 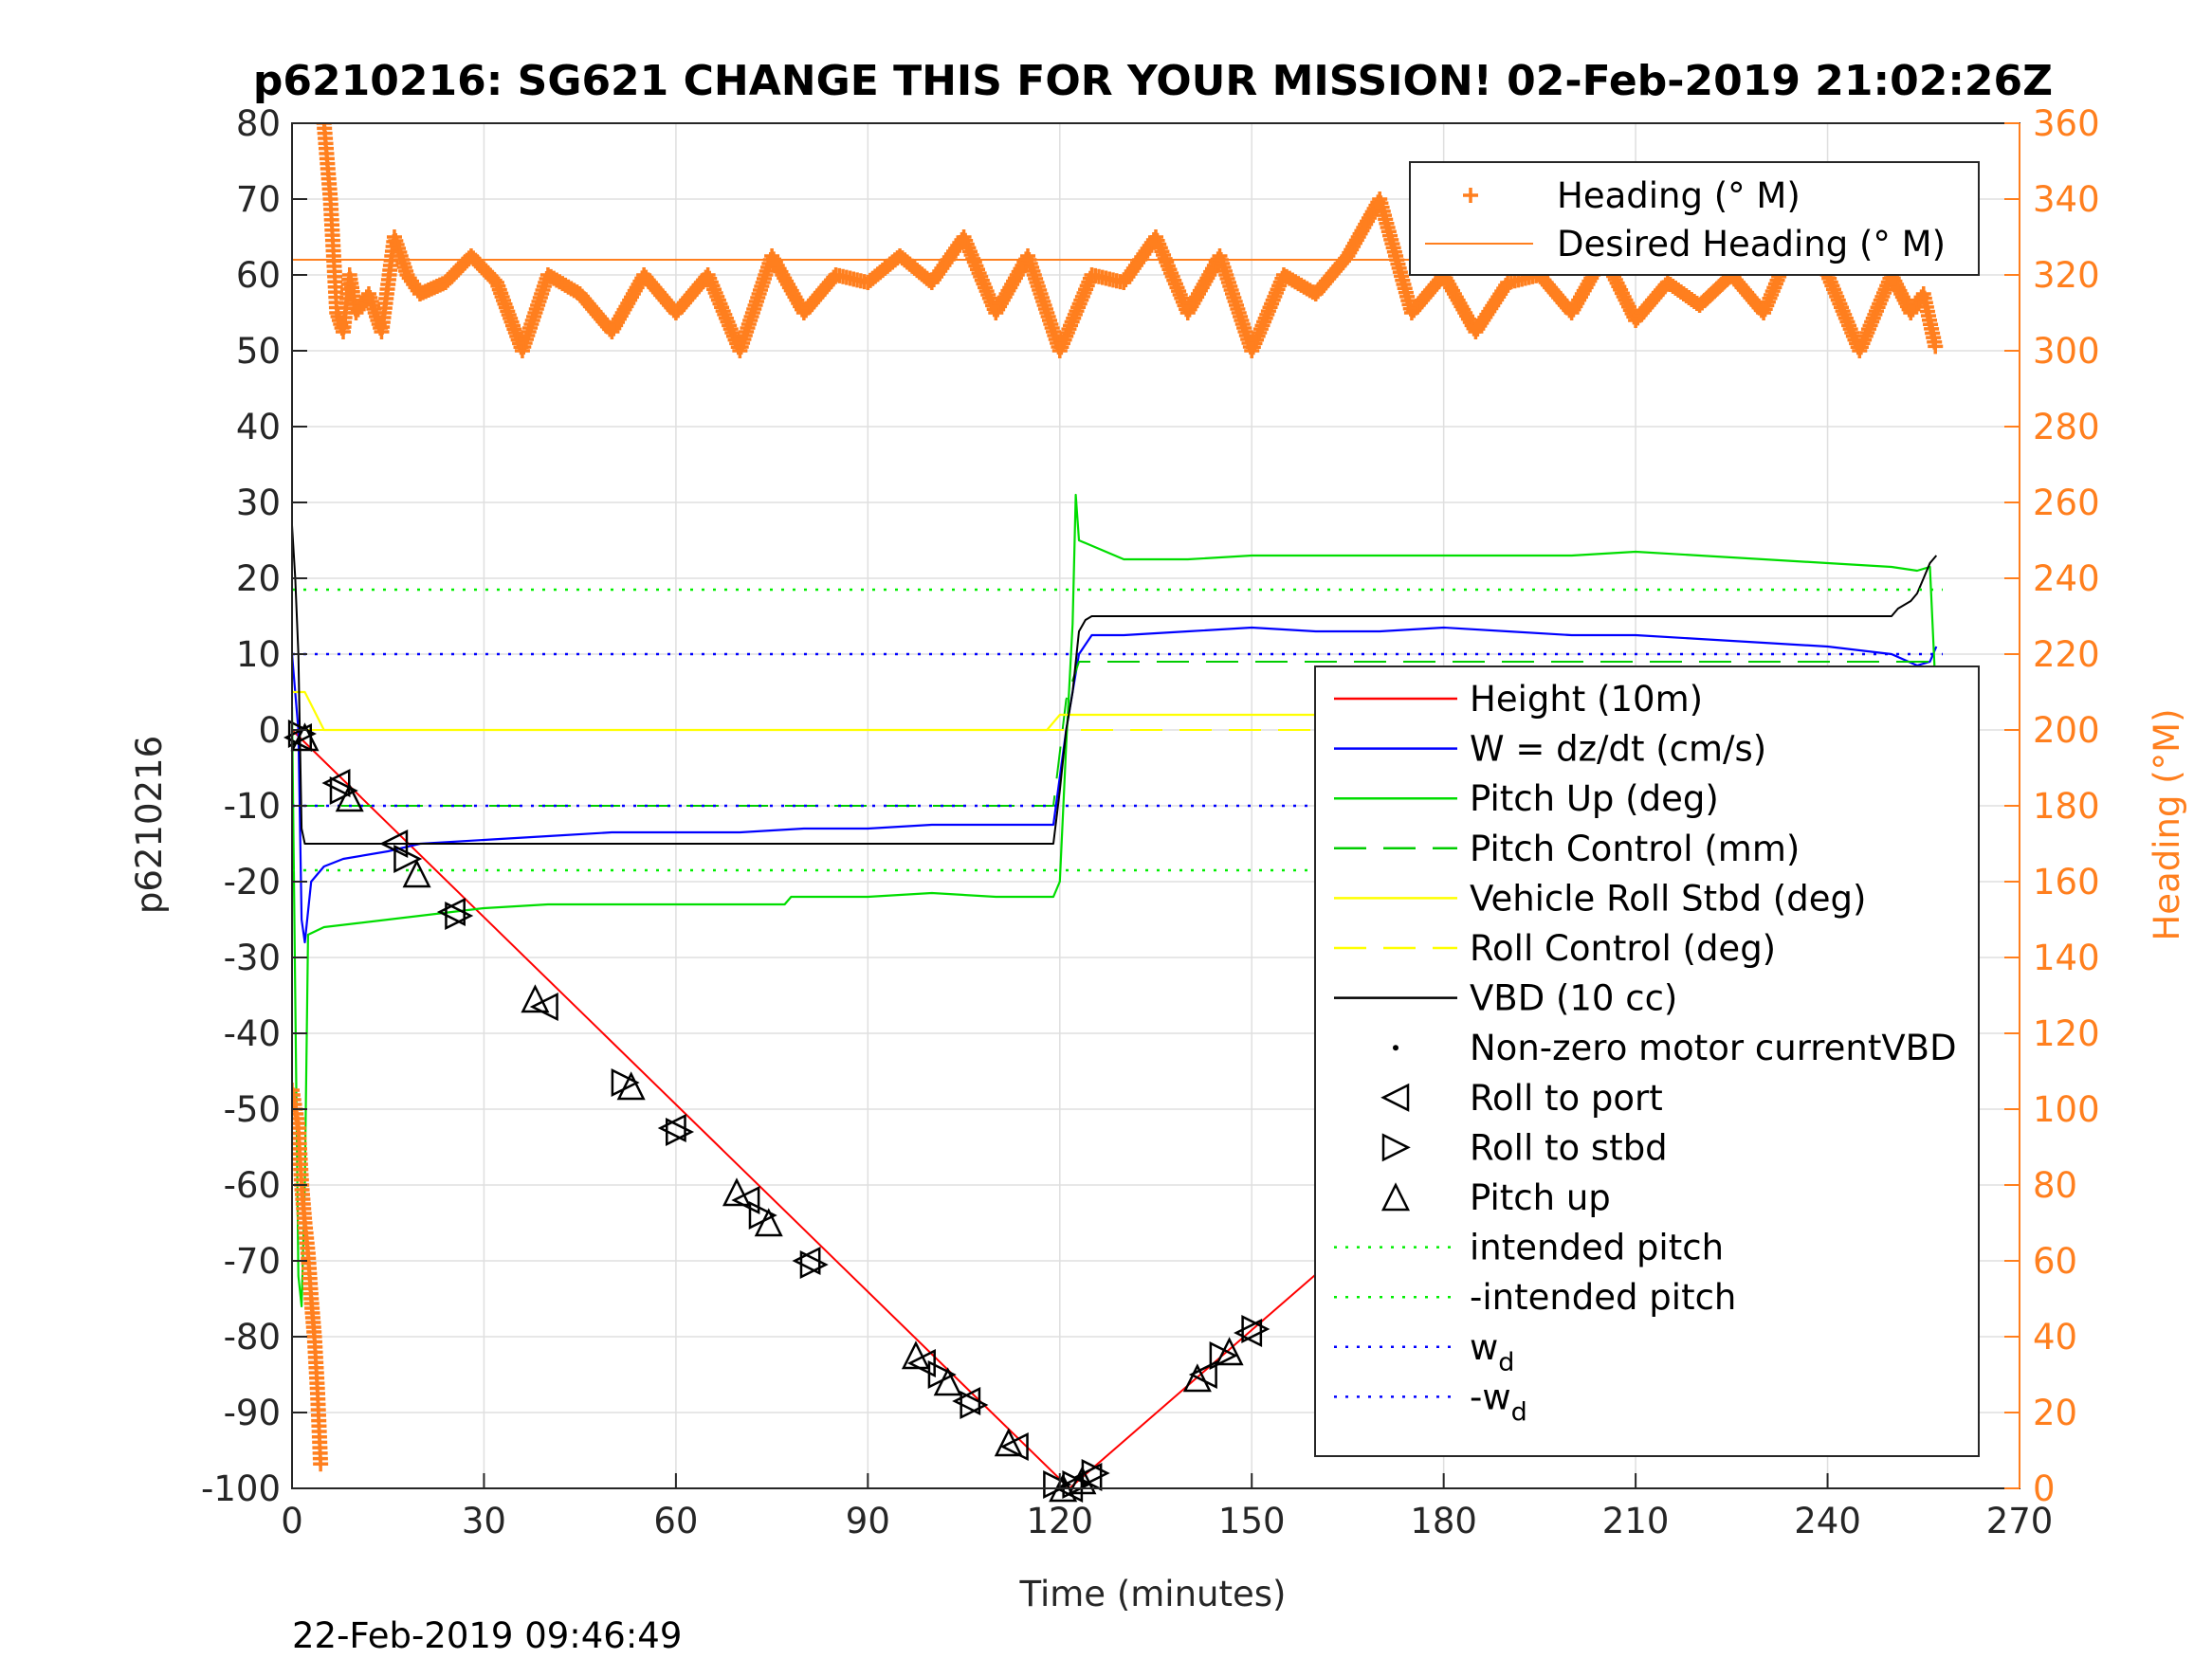 What do you see at coordinates (241, 1488) in the screenshot?
I see `y-tick-label: -100` at bounding box center [241, 1488].